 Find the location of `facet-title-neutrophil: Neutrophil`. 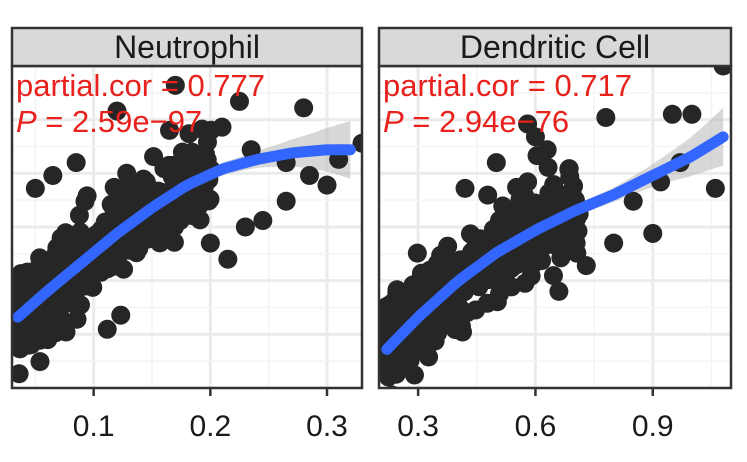

facet-title-neutrophil: Neutrophil is located at coordinates (187, 47).